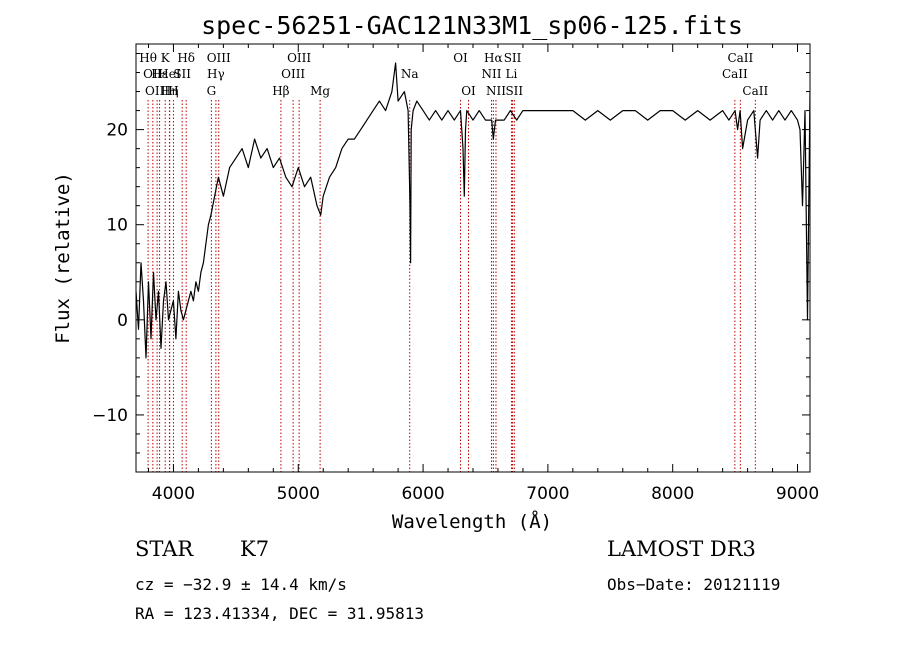  Describe the element at coordinates (169, 74) in the screenshot. I see `line-marker-label-6: HeI` at that location.